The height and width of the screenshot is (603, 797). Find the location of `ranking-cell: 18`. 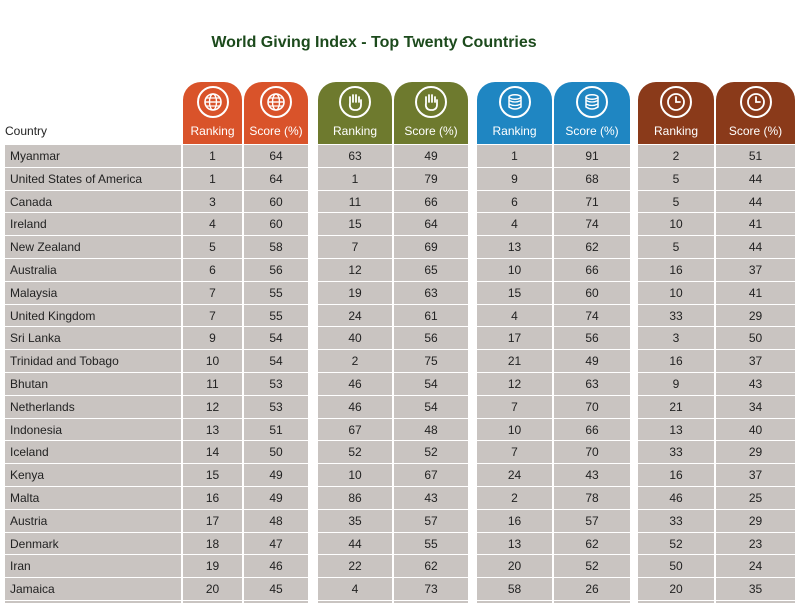

ranking-cell: 18 is located at coordinates (212, 543).